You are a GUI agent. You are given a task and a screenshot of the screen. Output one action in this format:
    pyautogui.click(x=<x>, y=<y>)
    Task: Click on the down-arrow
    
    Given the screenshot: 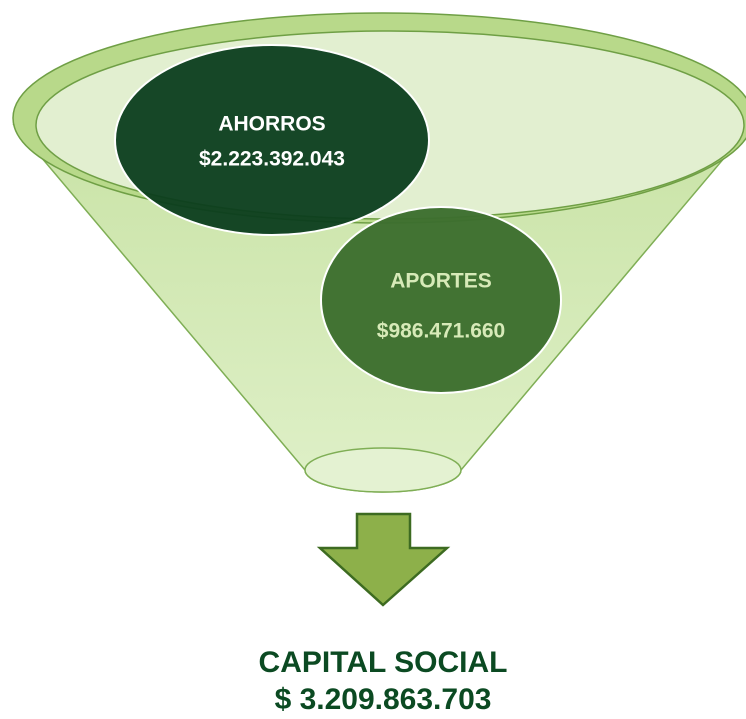 What is the action you would take?
    pyautogui.click(x=383, y=559)
    